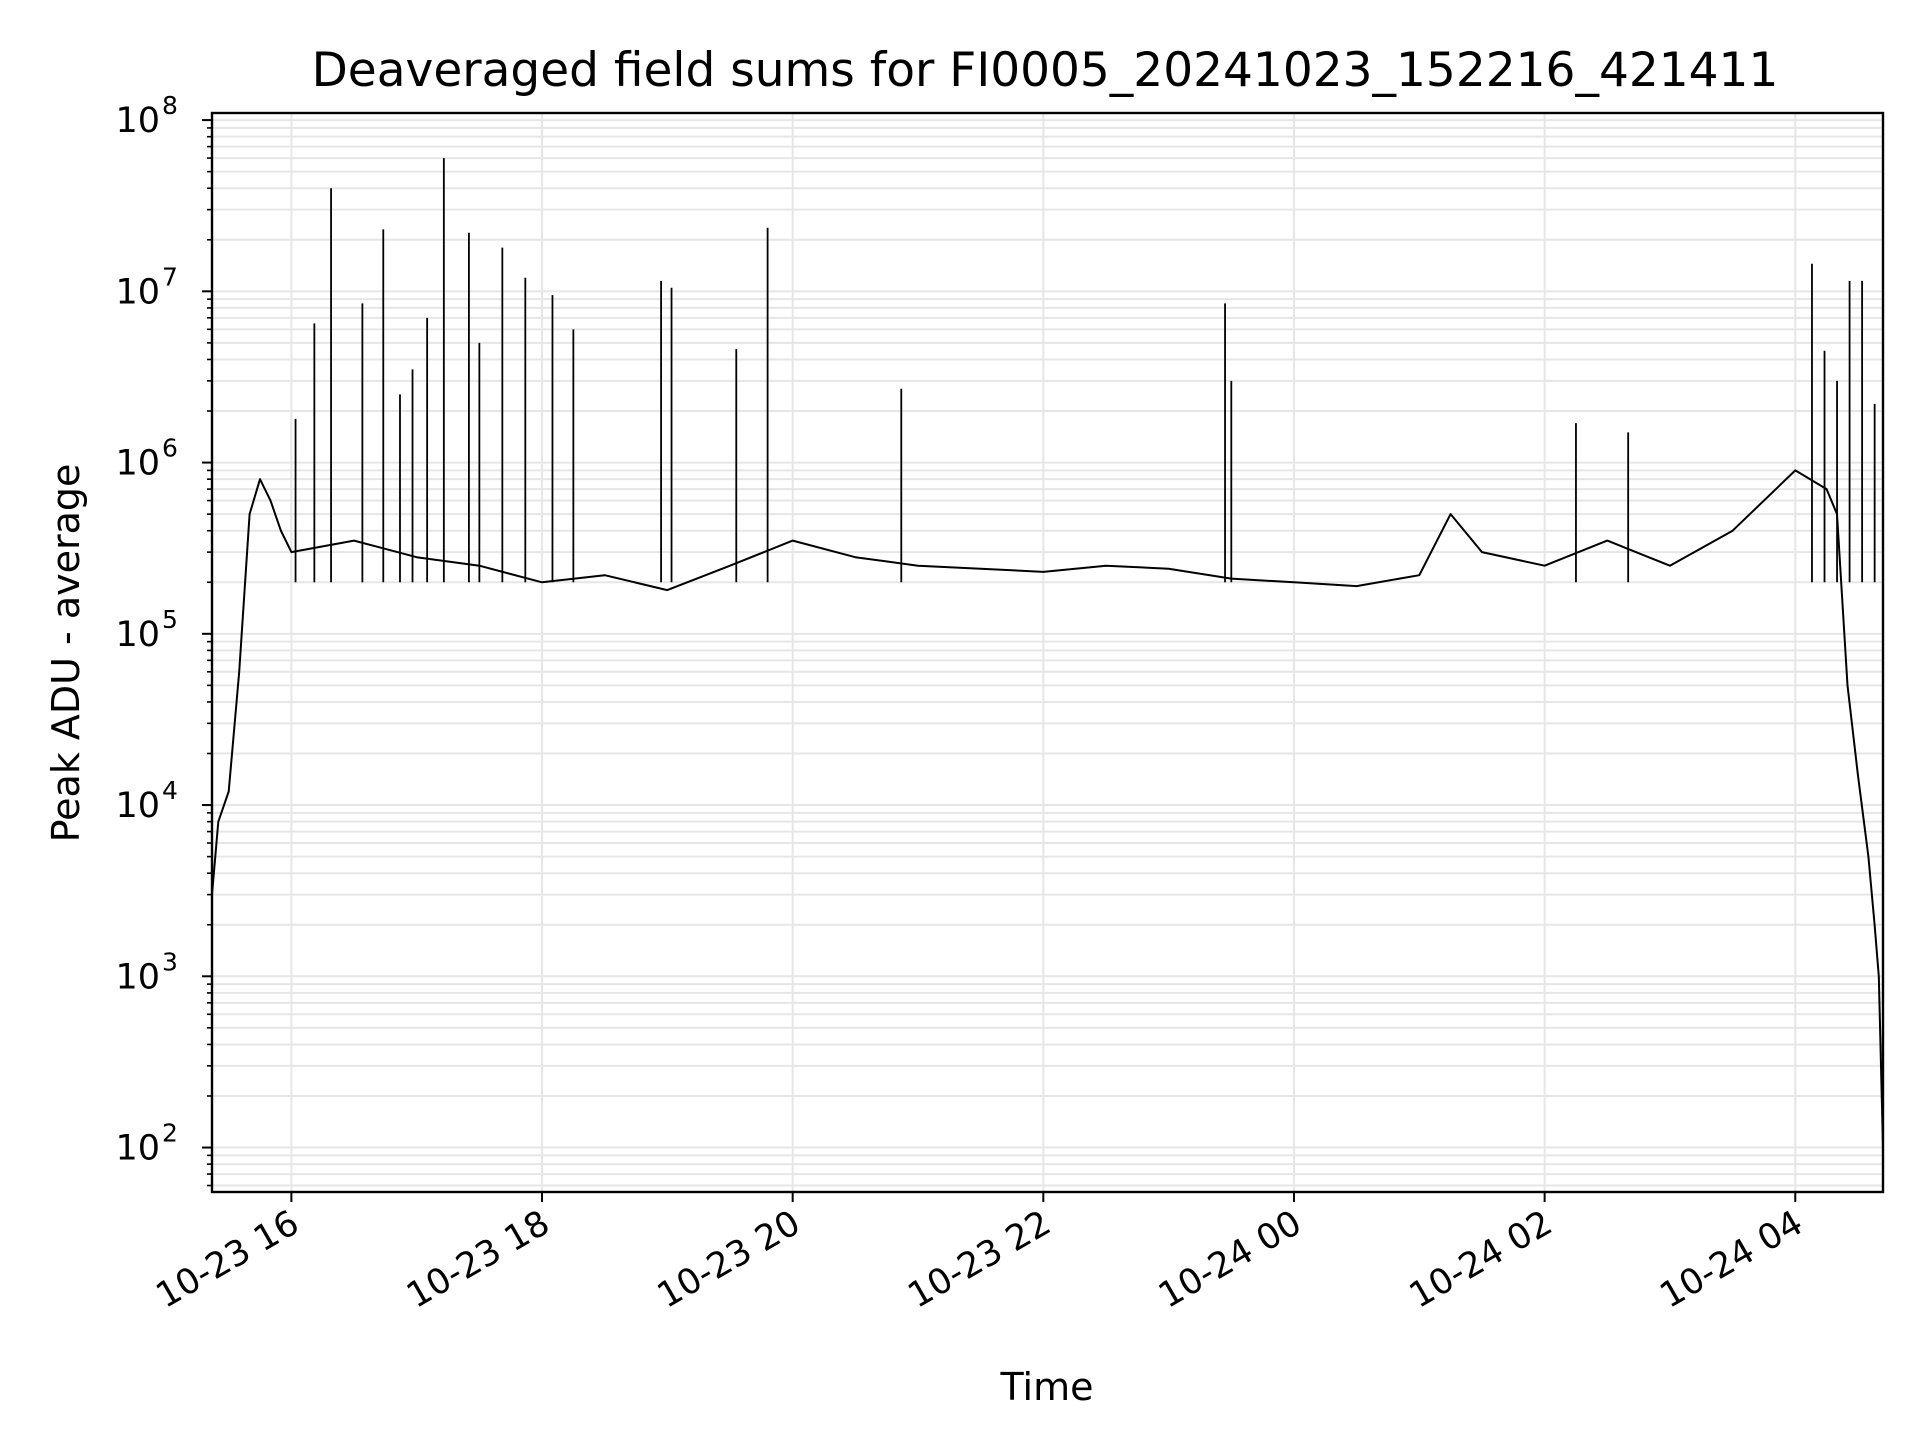  Describe the element at coordinates (170, 790) in the screenshot. I see `y-tick-exponent: 4` at that location.